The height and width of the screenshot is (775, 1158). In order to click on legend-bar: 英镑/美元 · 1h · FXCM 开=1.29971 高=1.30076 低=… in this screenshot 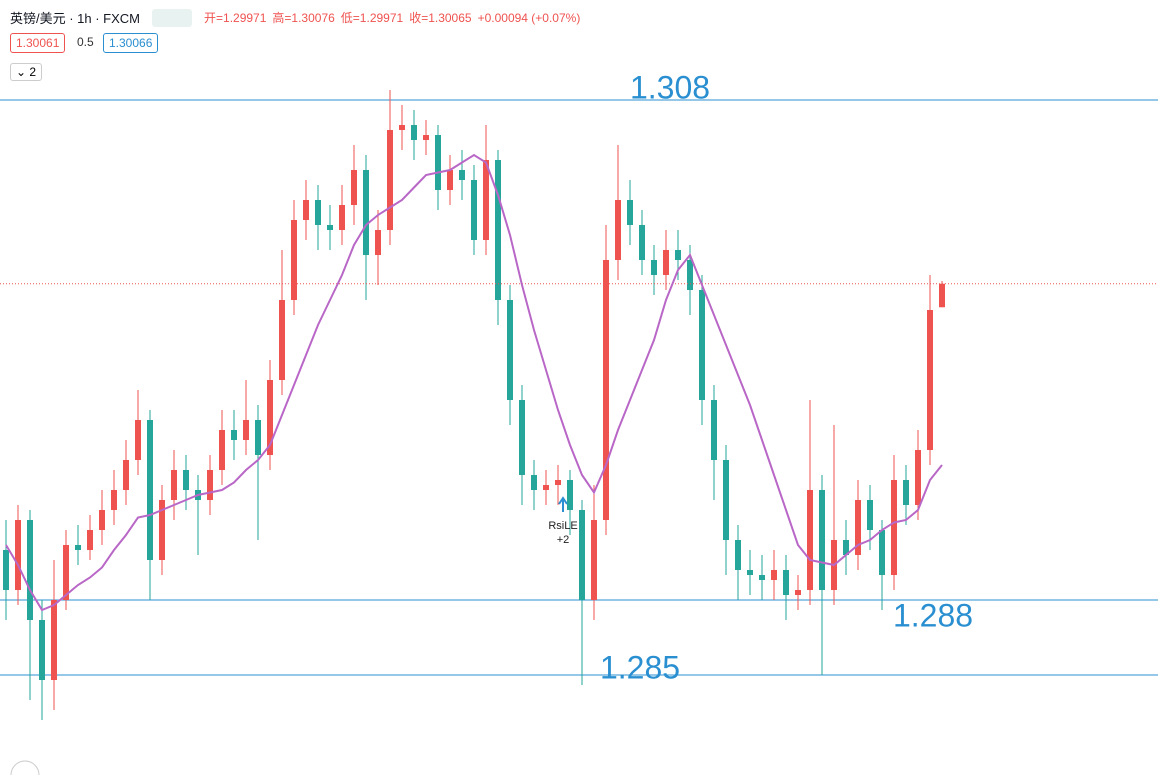, I will do `click(295, 17)`.